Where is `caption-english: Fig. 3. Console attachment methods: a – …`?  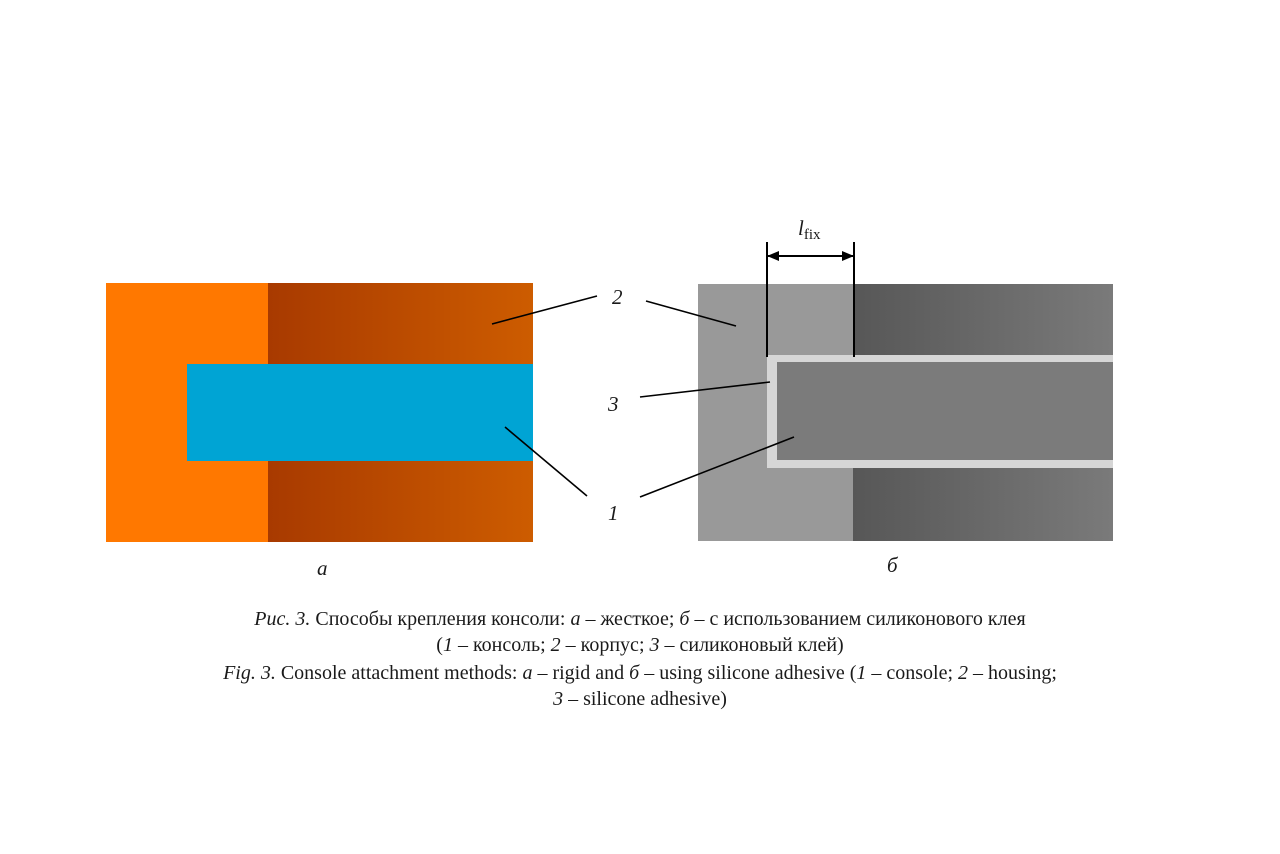
caption-english: Fig. 3. Console attachment methods: a – … is located at coordinates (640, 686).